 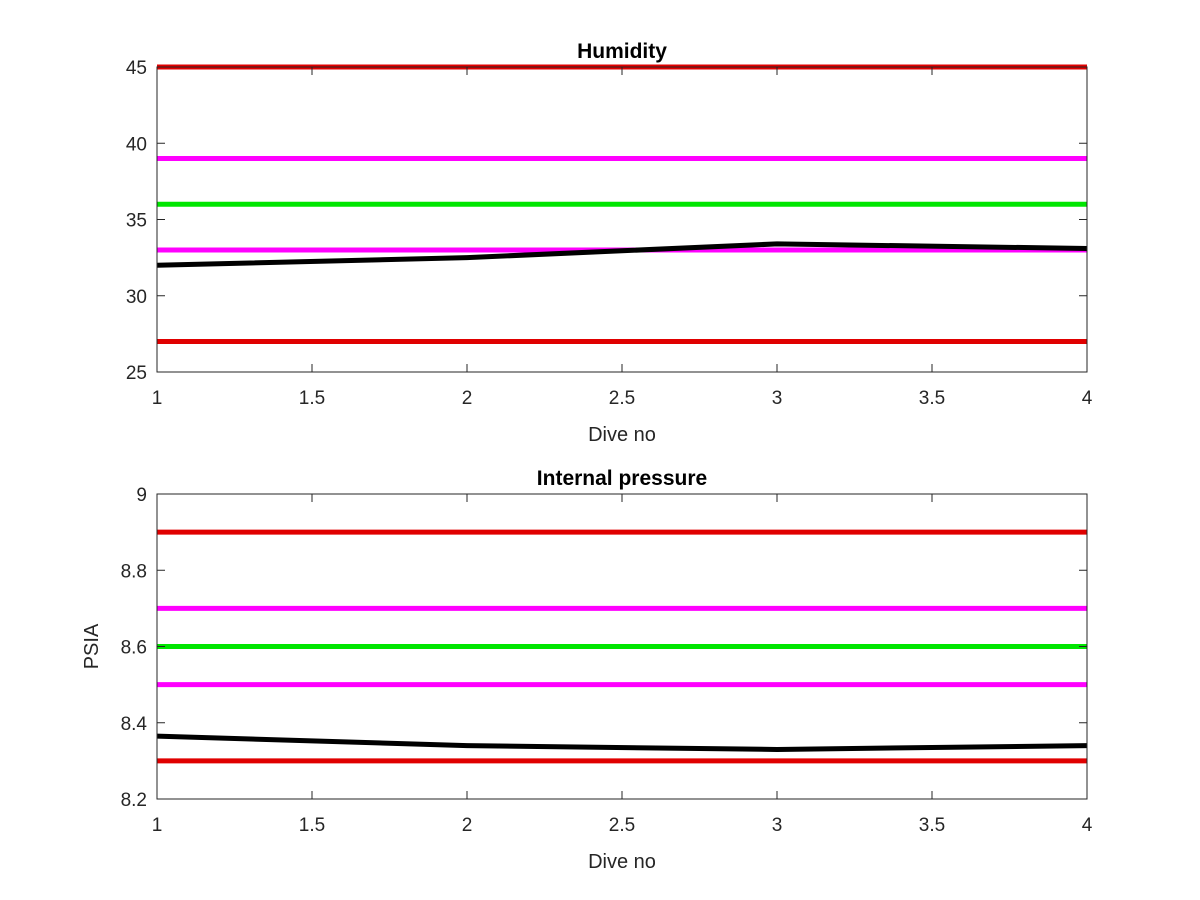 I want to click on y-axis-label: PSIA, so click(x=92, y=646).